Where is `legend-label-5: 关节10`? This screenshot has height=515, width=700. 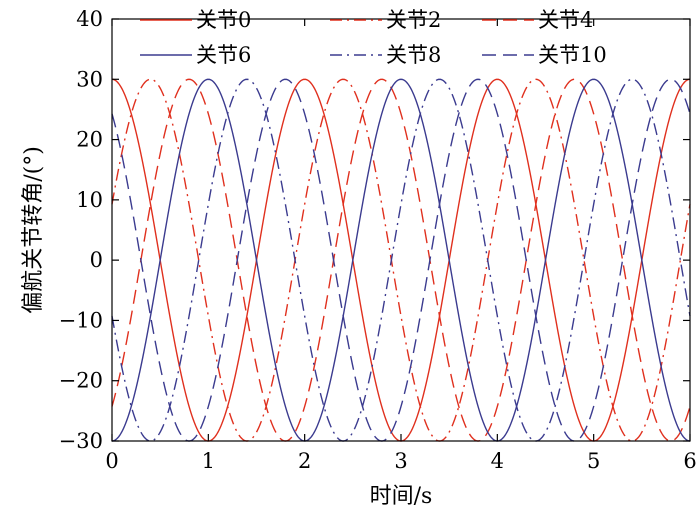 legend-label-5: 关节10 is located at coordinates (572, 55).